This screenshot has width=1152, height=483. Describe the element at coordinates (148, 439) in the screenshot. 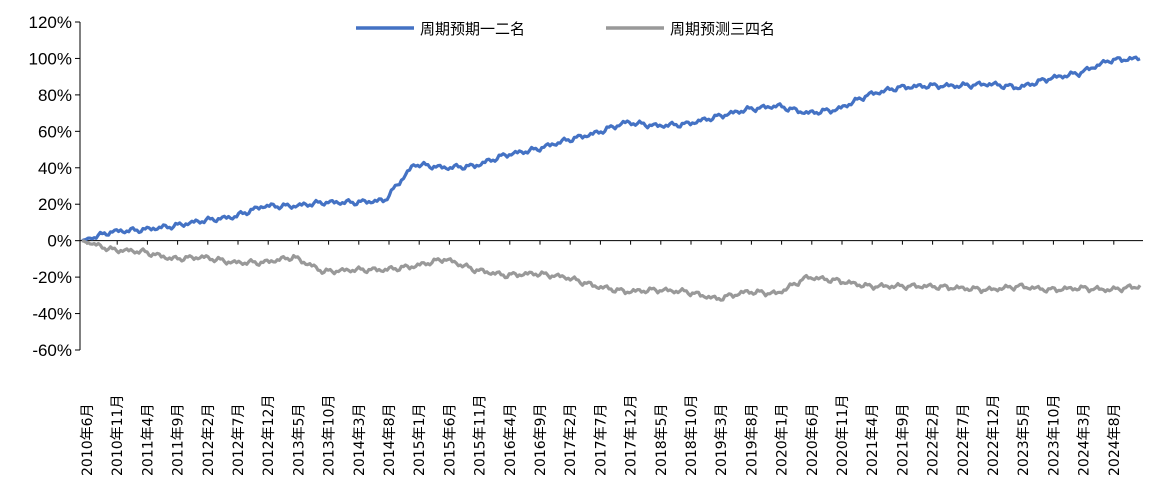

I see `x-tick-label: 2011年4月` at that location.